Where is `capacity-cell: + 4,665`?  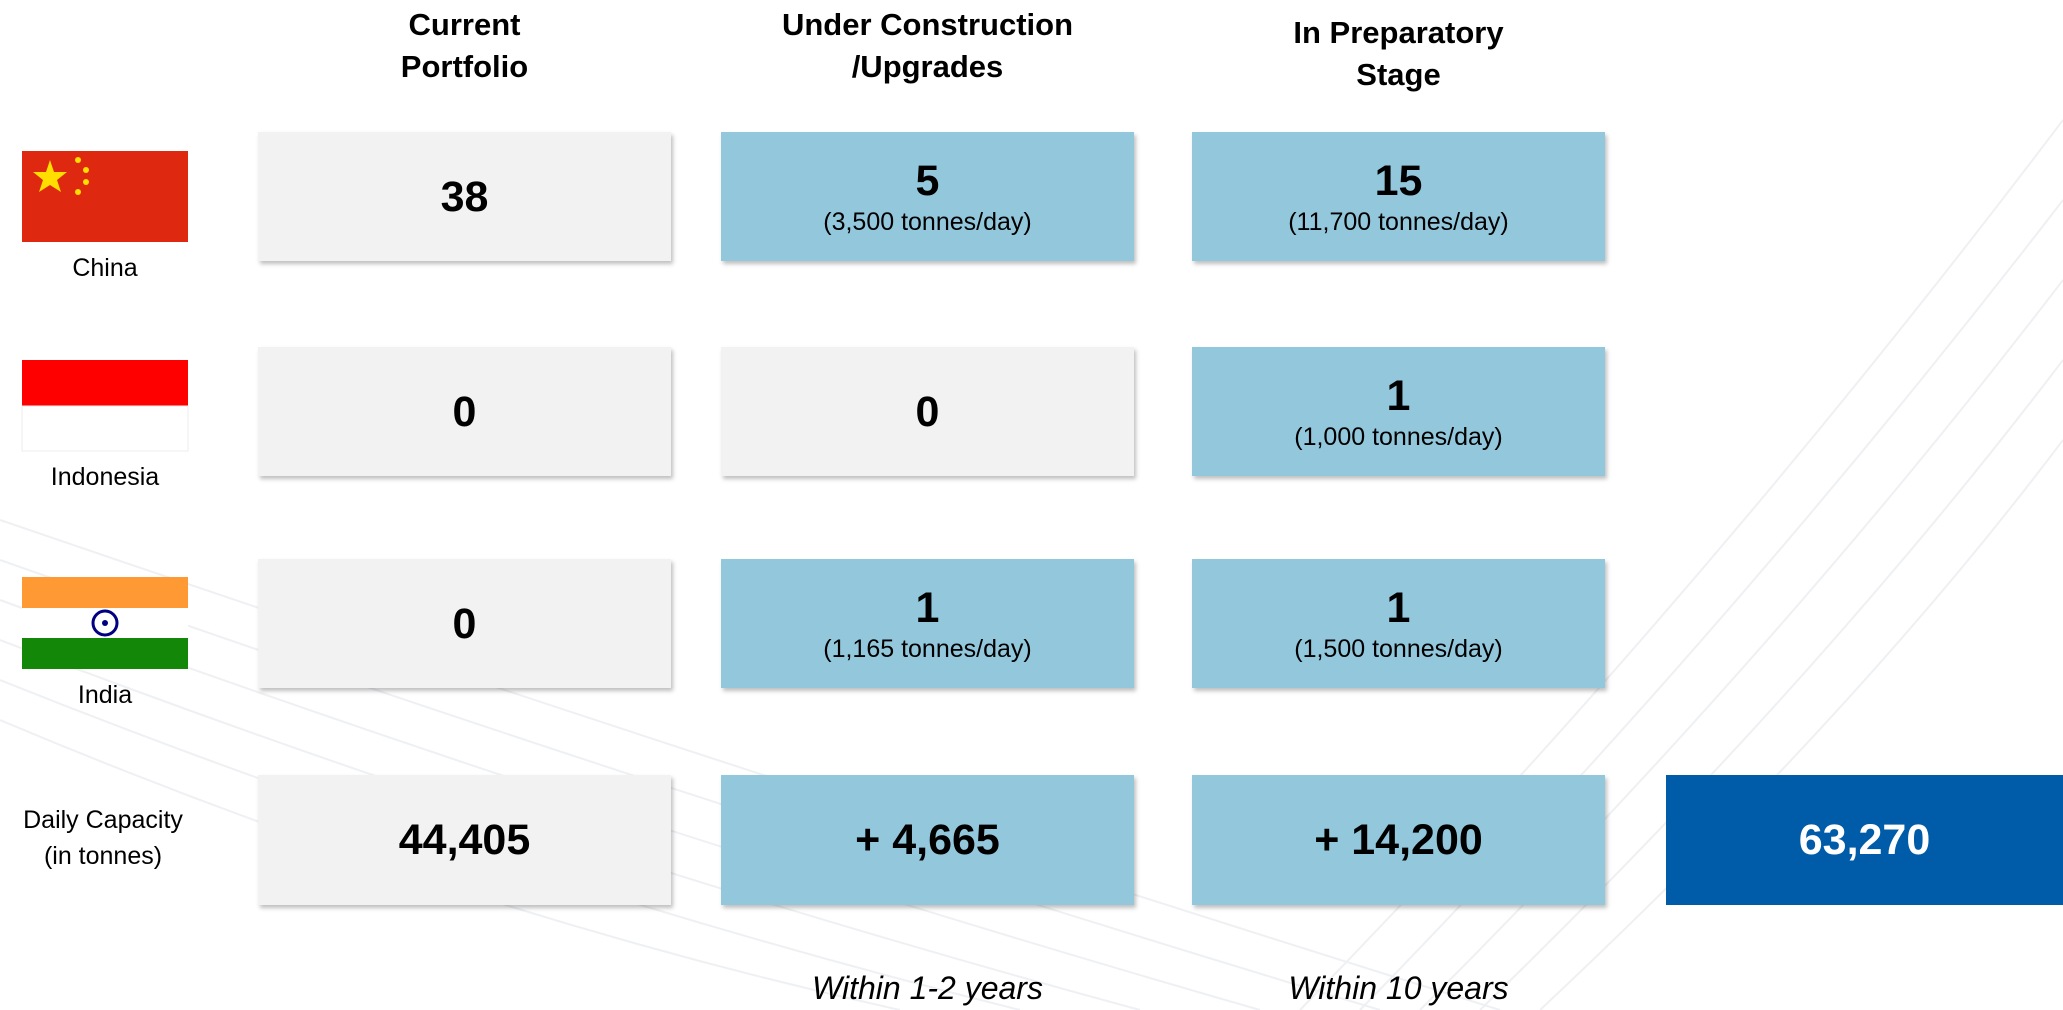
capacity-cell: + 4,665 is located at coordinates (927, 840).